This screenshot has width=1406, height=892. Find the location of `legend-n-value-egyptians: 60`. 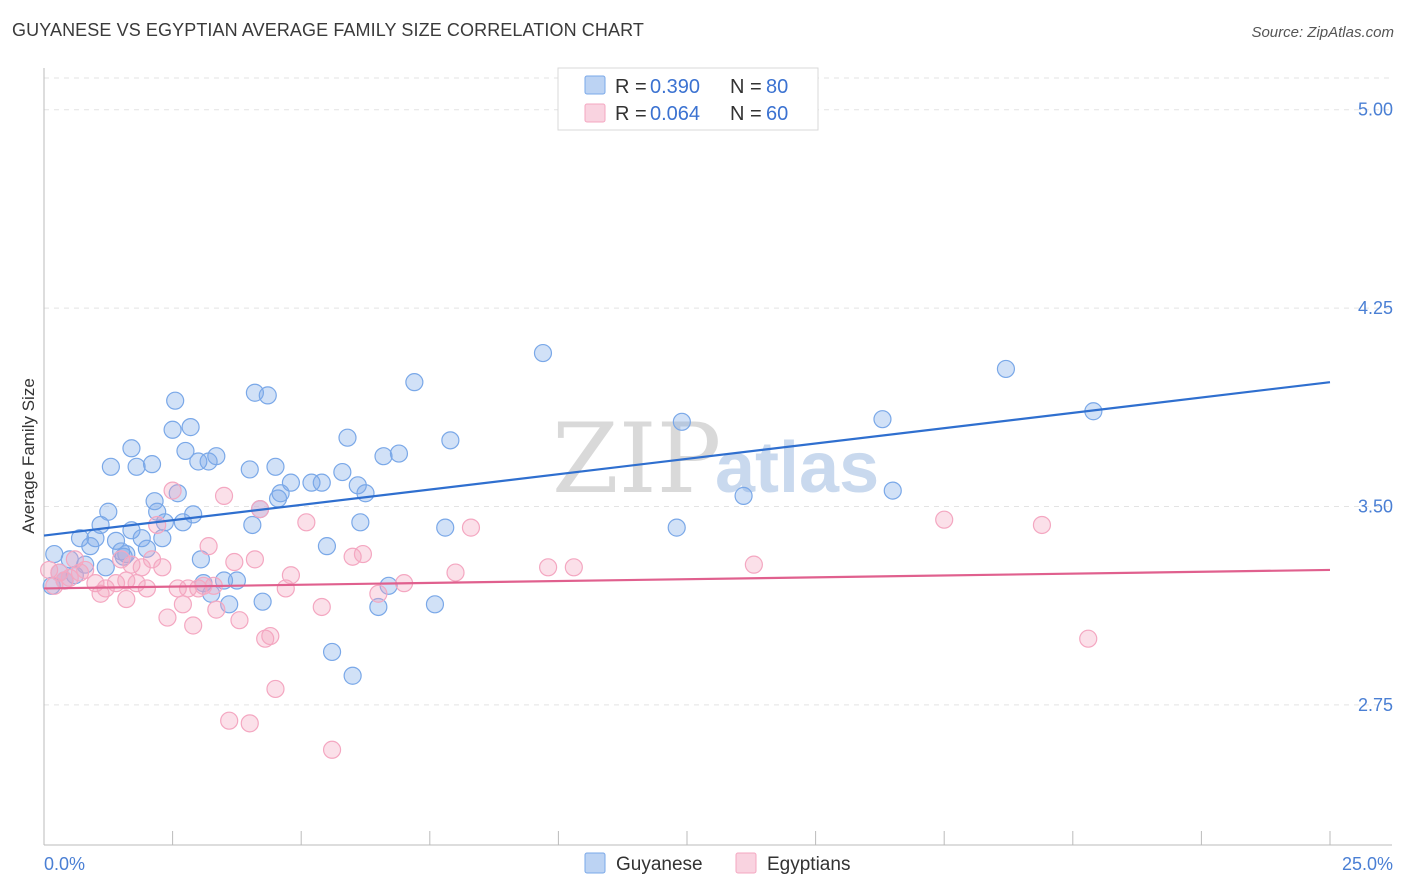

legend-n-value-egyptians: 60 is located at coordinates (777, 114).